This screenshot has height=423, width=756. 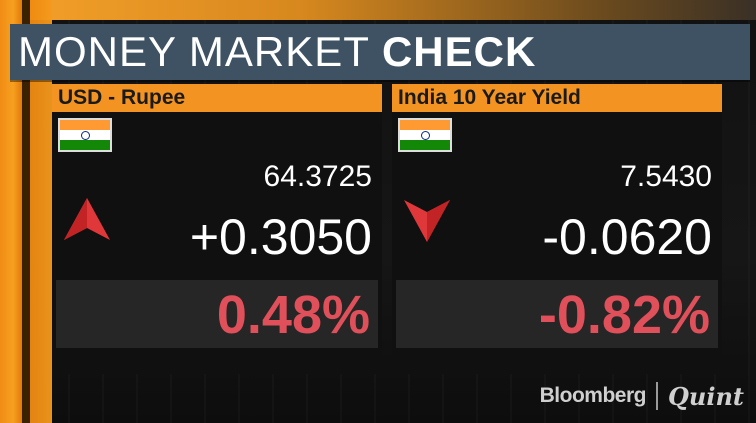 I want to click on page-title: MONEY MARKET CHECK, so click(x=273, y=52).